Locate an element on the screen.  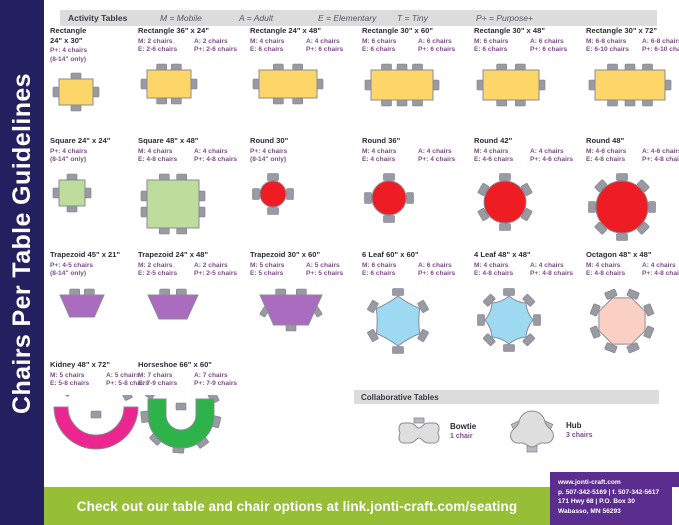
collaborative-bar: Collaborative Tables is located at coordinates (506, 397).